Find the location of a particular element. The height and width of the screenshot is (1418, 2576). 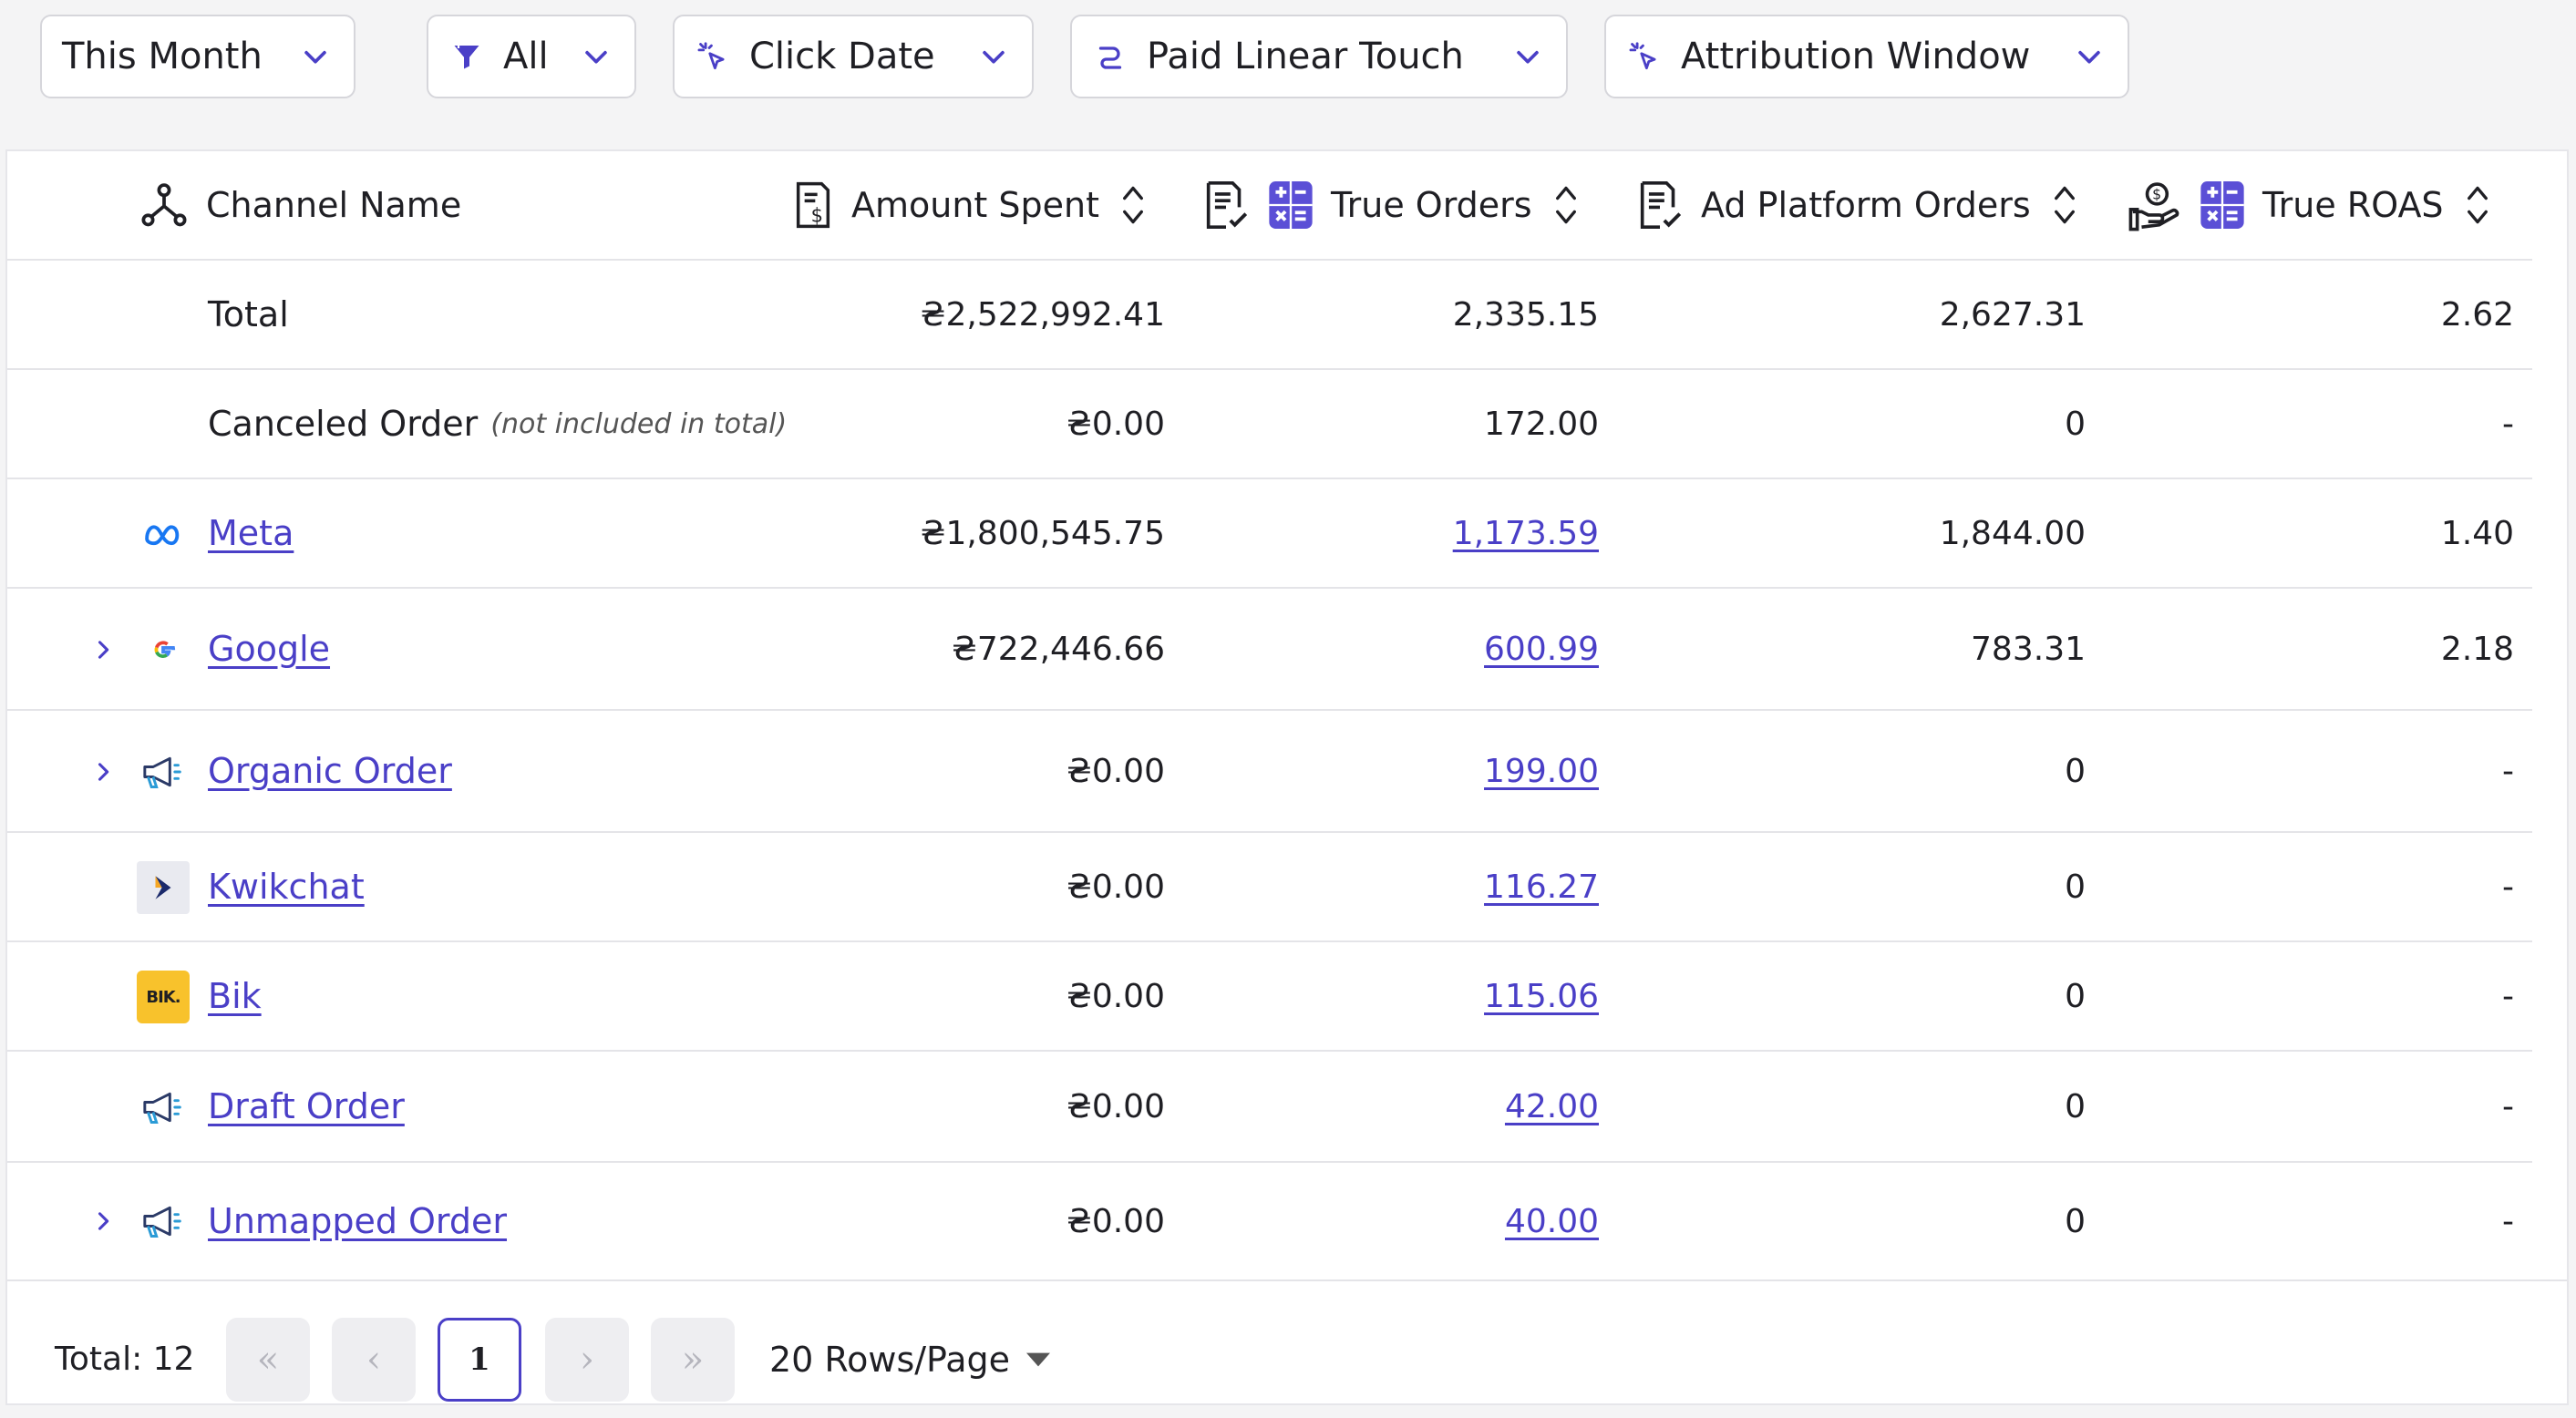

table-header: Channel Name $ Amount Spent True Orders is located at coordinates (1269, 206).